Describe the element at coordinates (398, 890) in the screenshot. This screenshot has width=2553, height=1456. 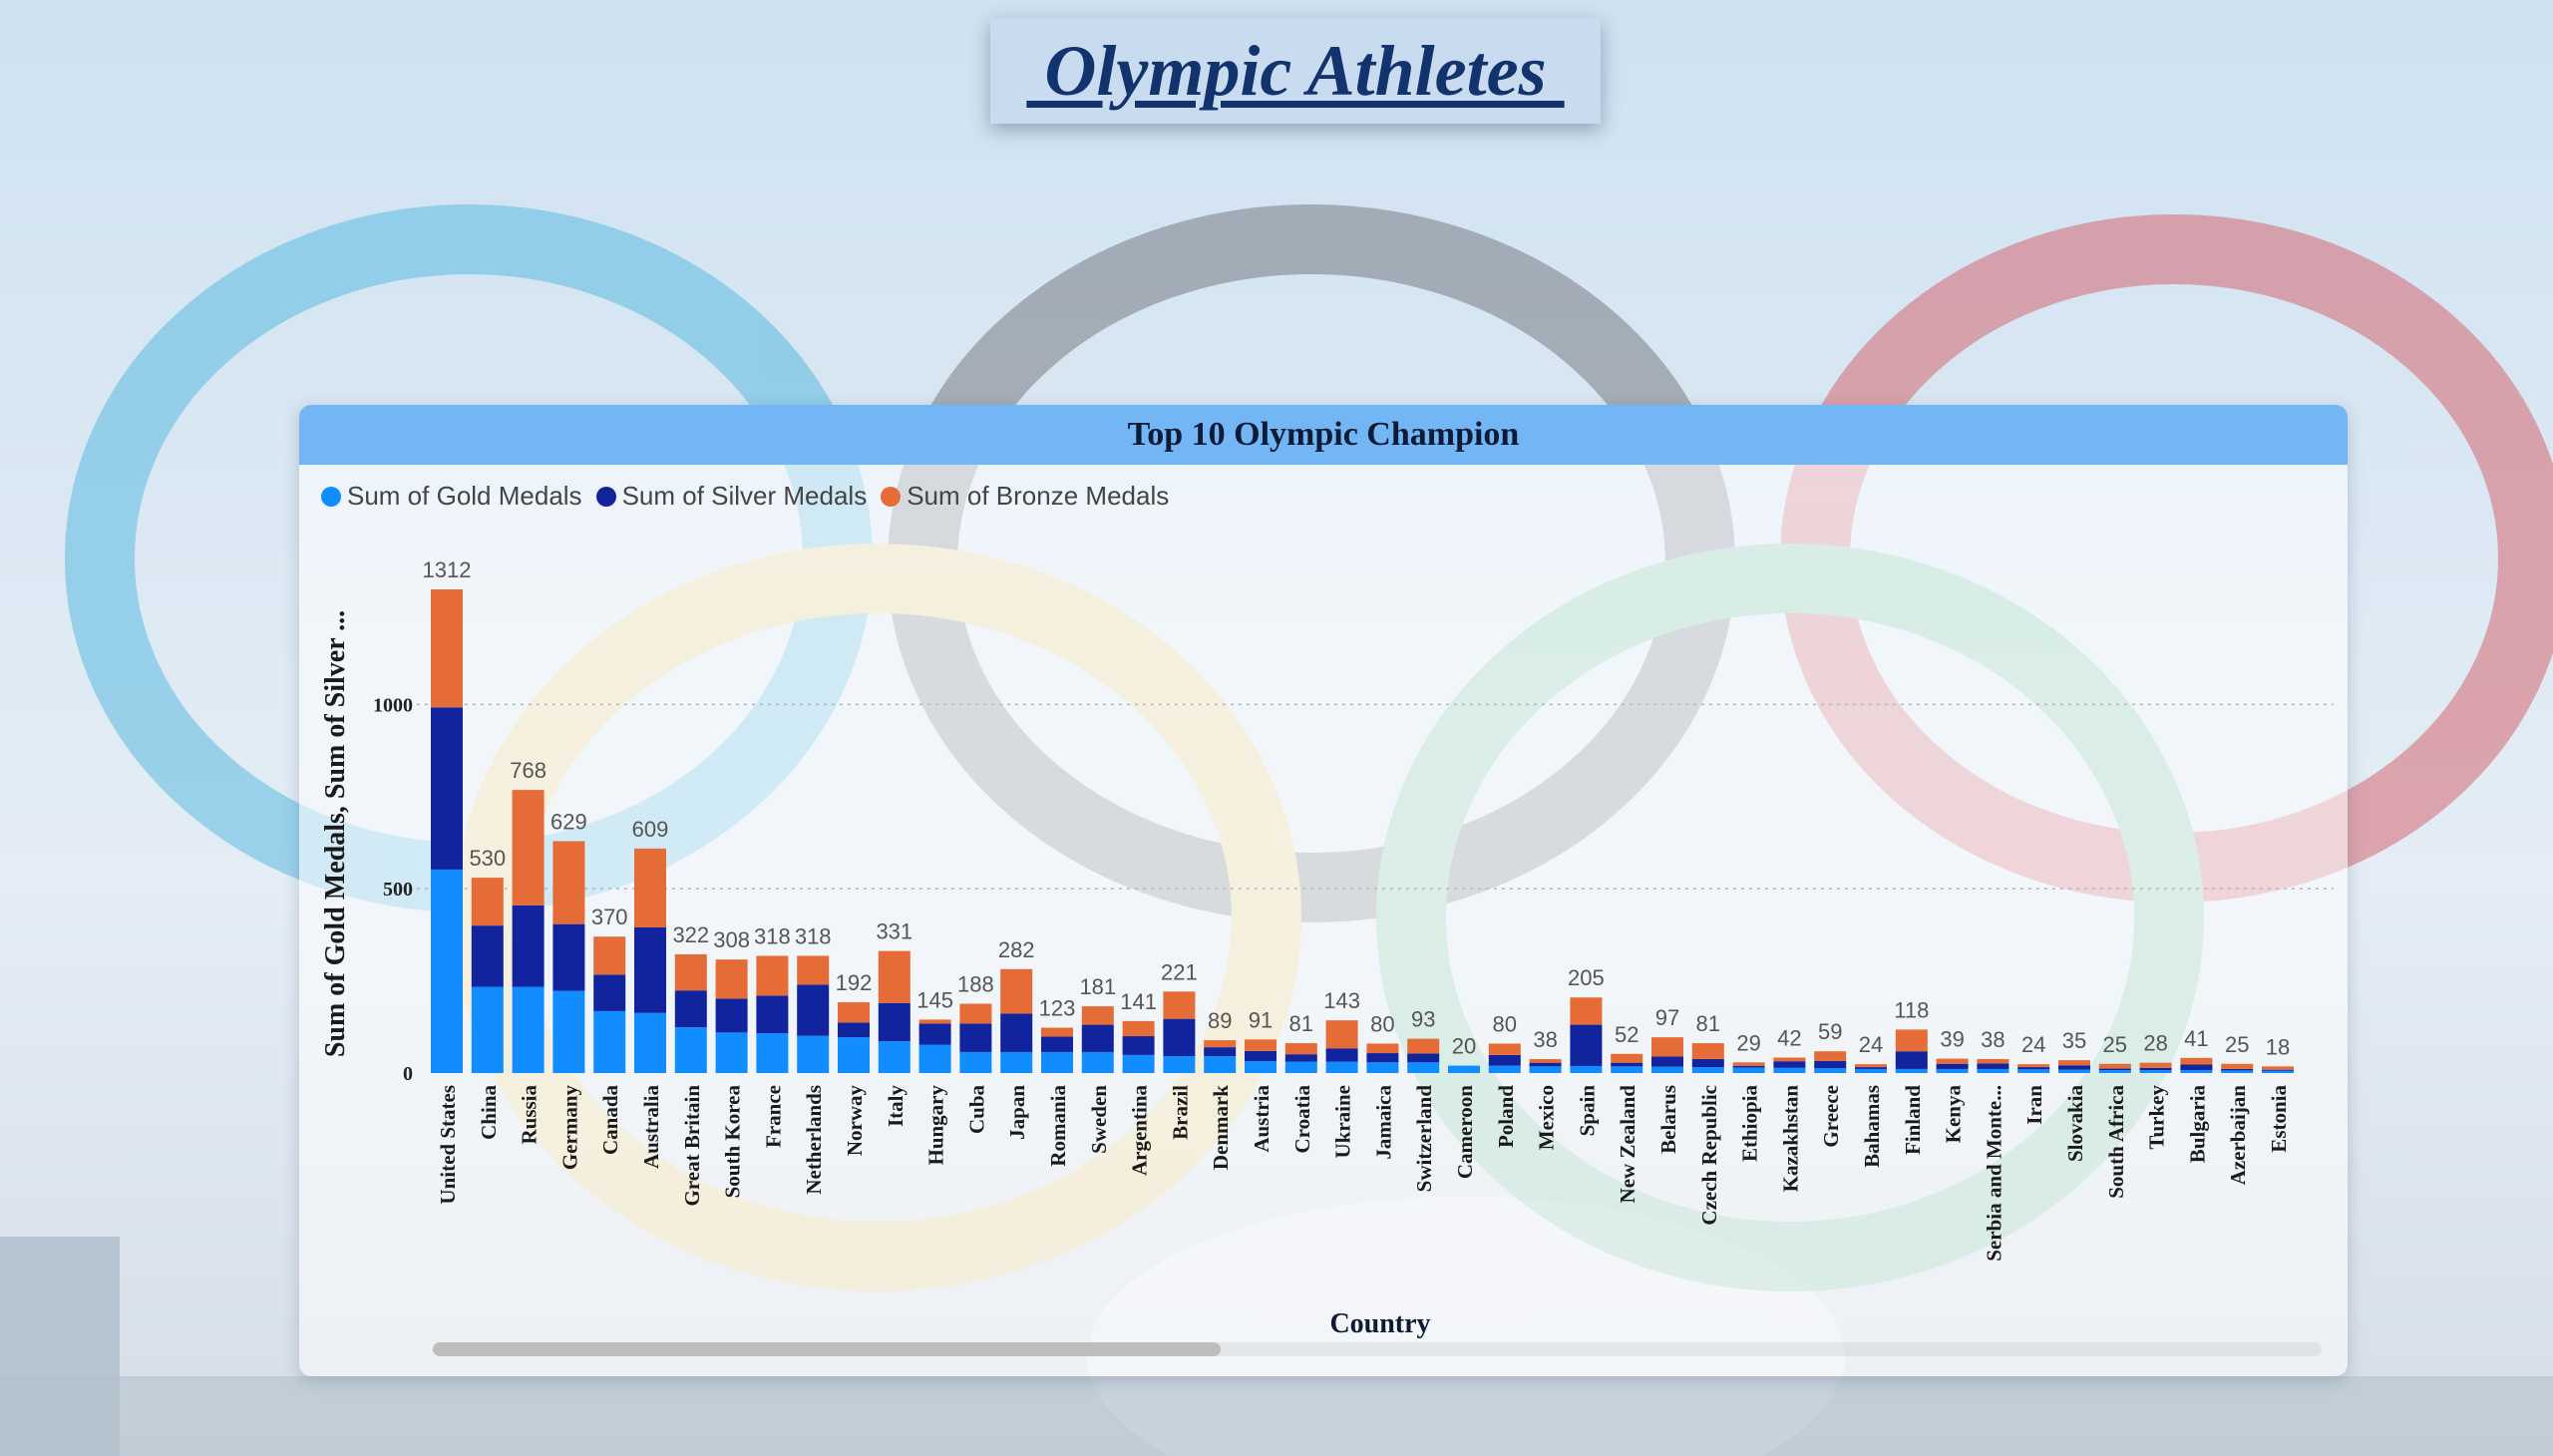
I see `y-tick-label: 500` at that location.